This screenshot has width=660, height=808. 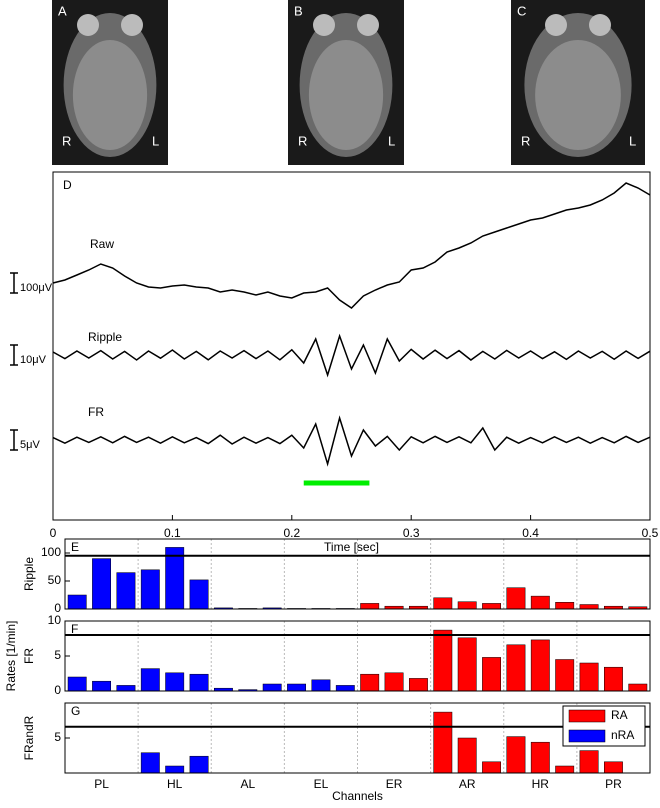 What do you see at coordinates (541, 784) in the screenshot?
I see `x-tick-label: HR` at bounding box center [541, 784].